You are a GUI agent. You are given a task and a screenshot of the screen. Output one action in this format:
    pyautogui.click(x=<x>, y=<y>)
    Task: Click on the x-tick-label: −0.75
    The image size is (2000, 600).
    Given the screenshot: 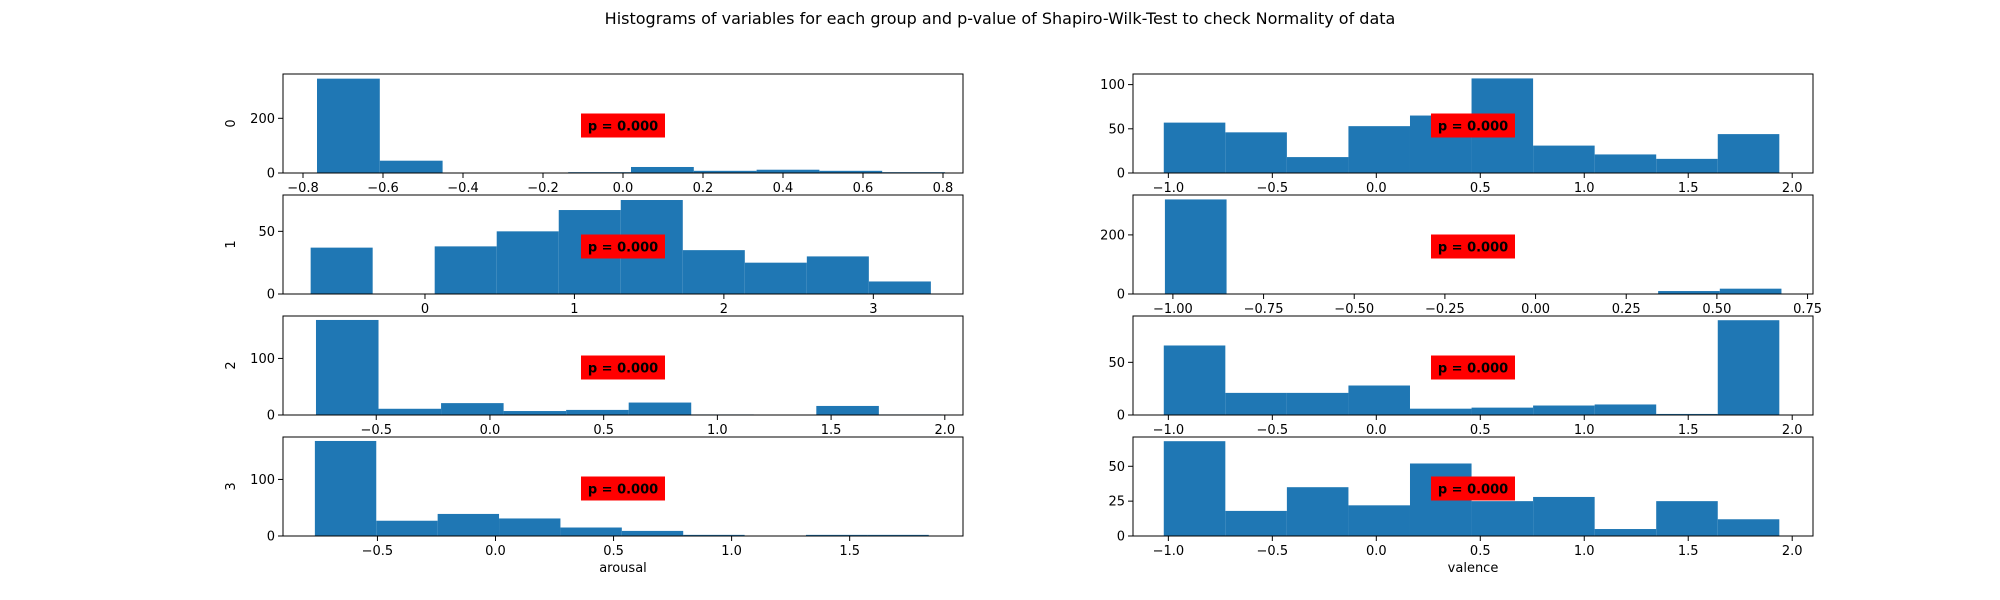 What is the action you would take?
    pyautogui.click(x=1264, y=309)
    